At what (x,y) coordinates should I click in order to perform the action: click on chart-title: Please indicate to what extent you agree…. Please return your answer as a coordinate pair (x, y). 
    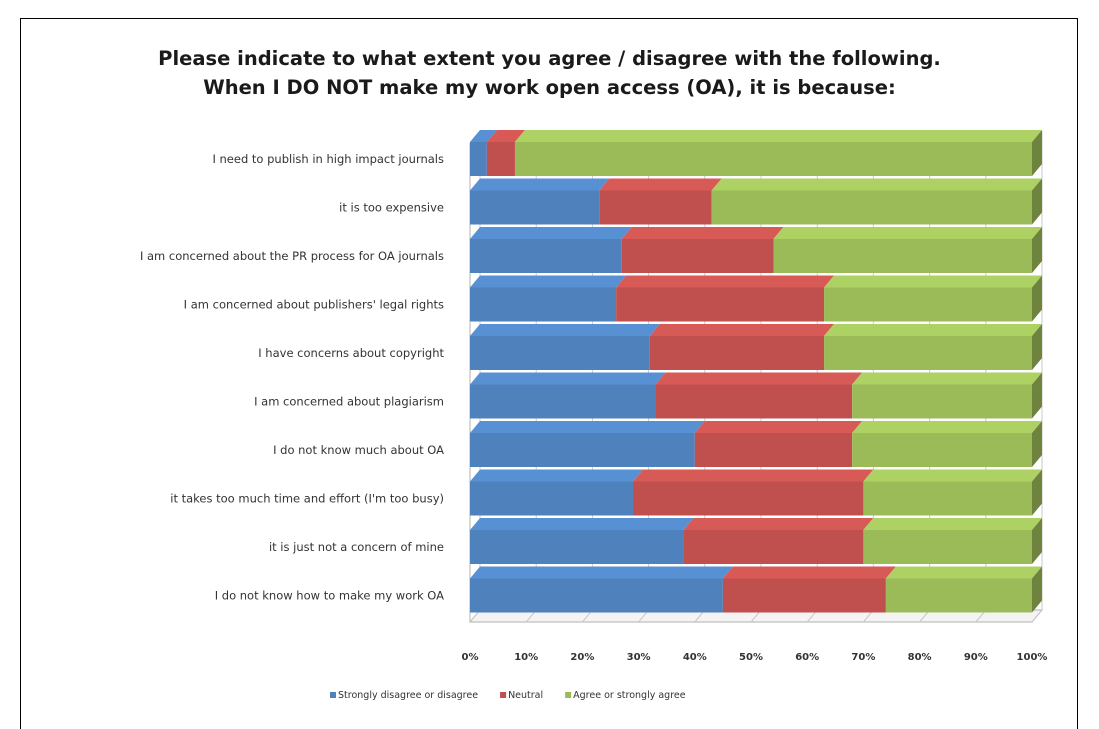
    Looking at the image, I should click on (549, 58).